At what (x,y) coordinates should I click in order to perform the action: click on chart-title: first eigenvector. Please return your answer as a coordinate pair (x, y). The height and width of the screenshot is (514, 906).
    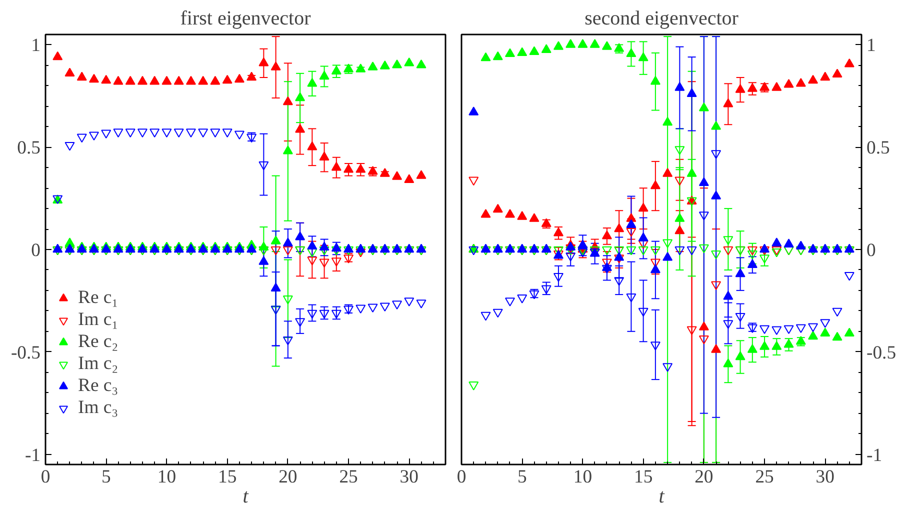
    Looking at the image, I should click on (246, 19).